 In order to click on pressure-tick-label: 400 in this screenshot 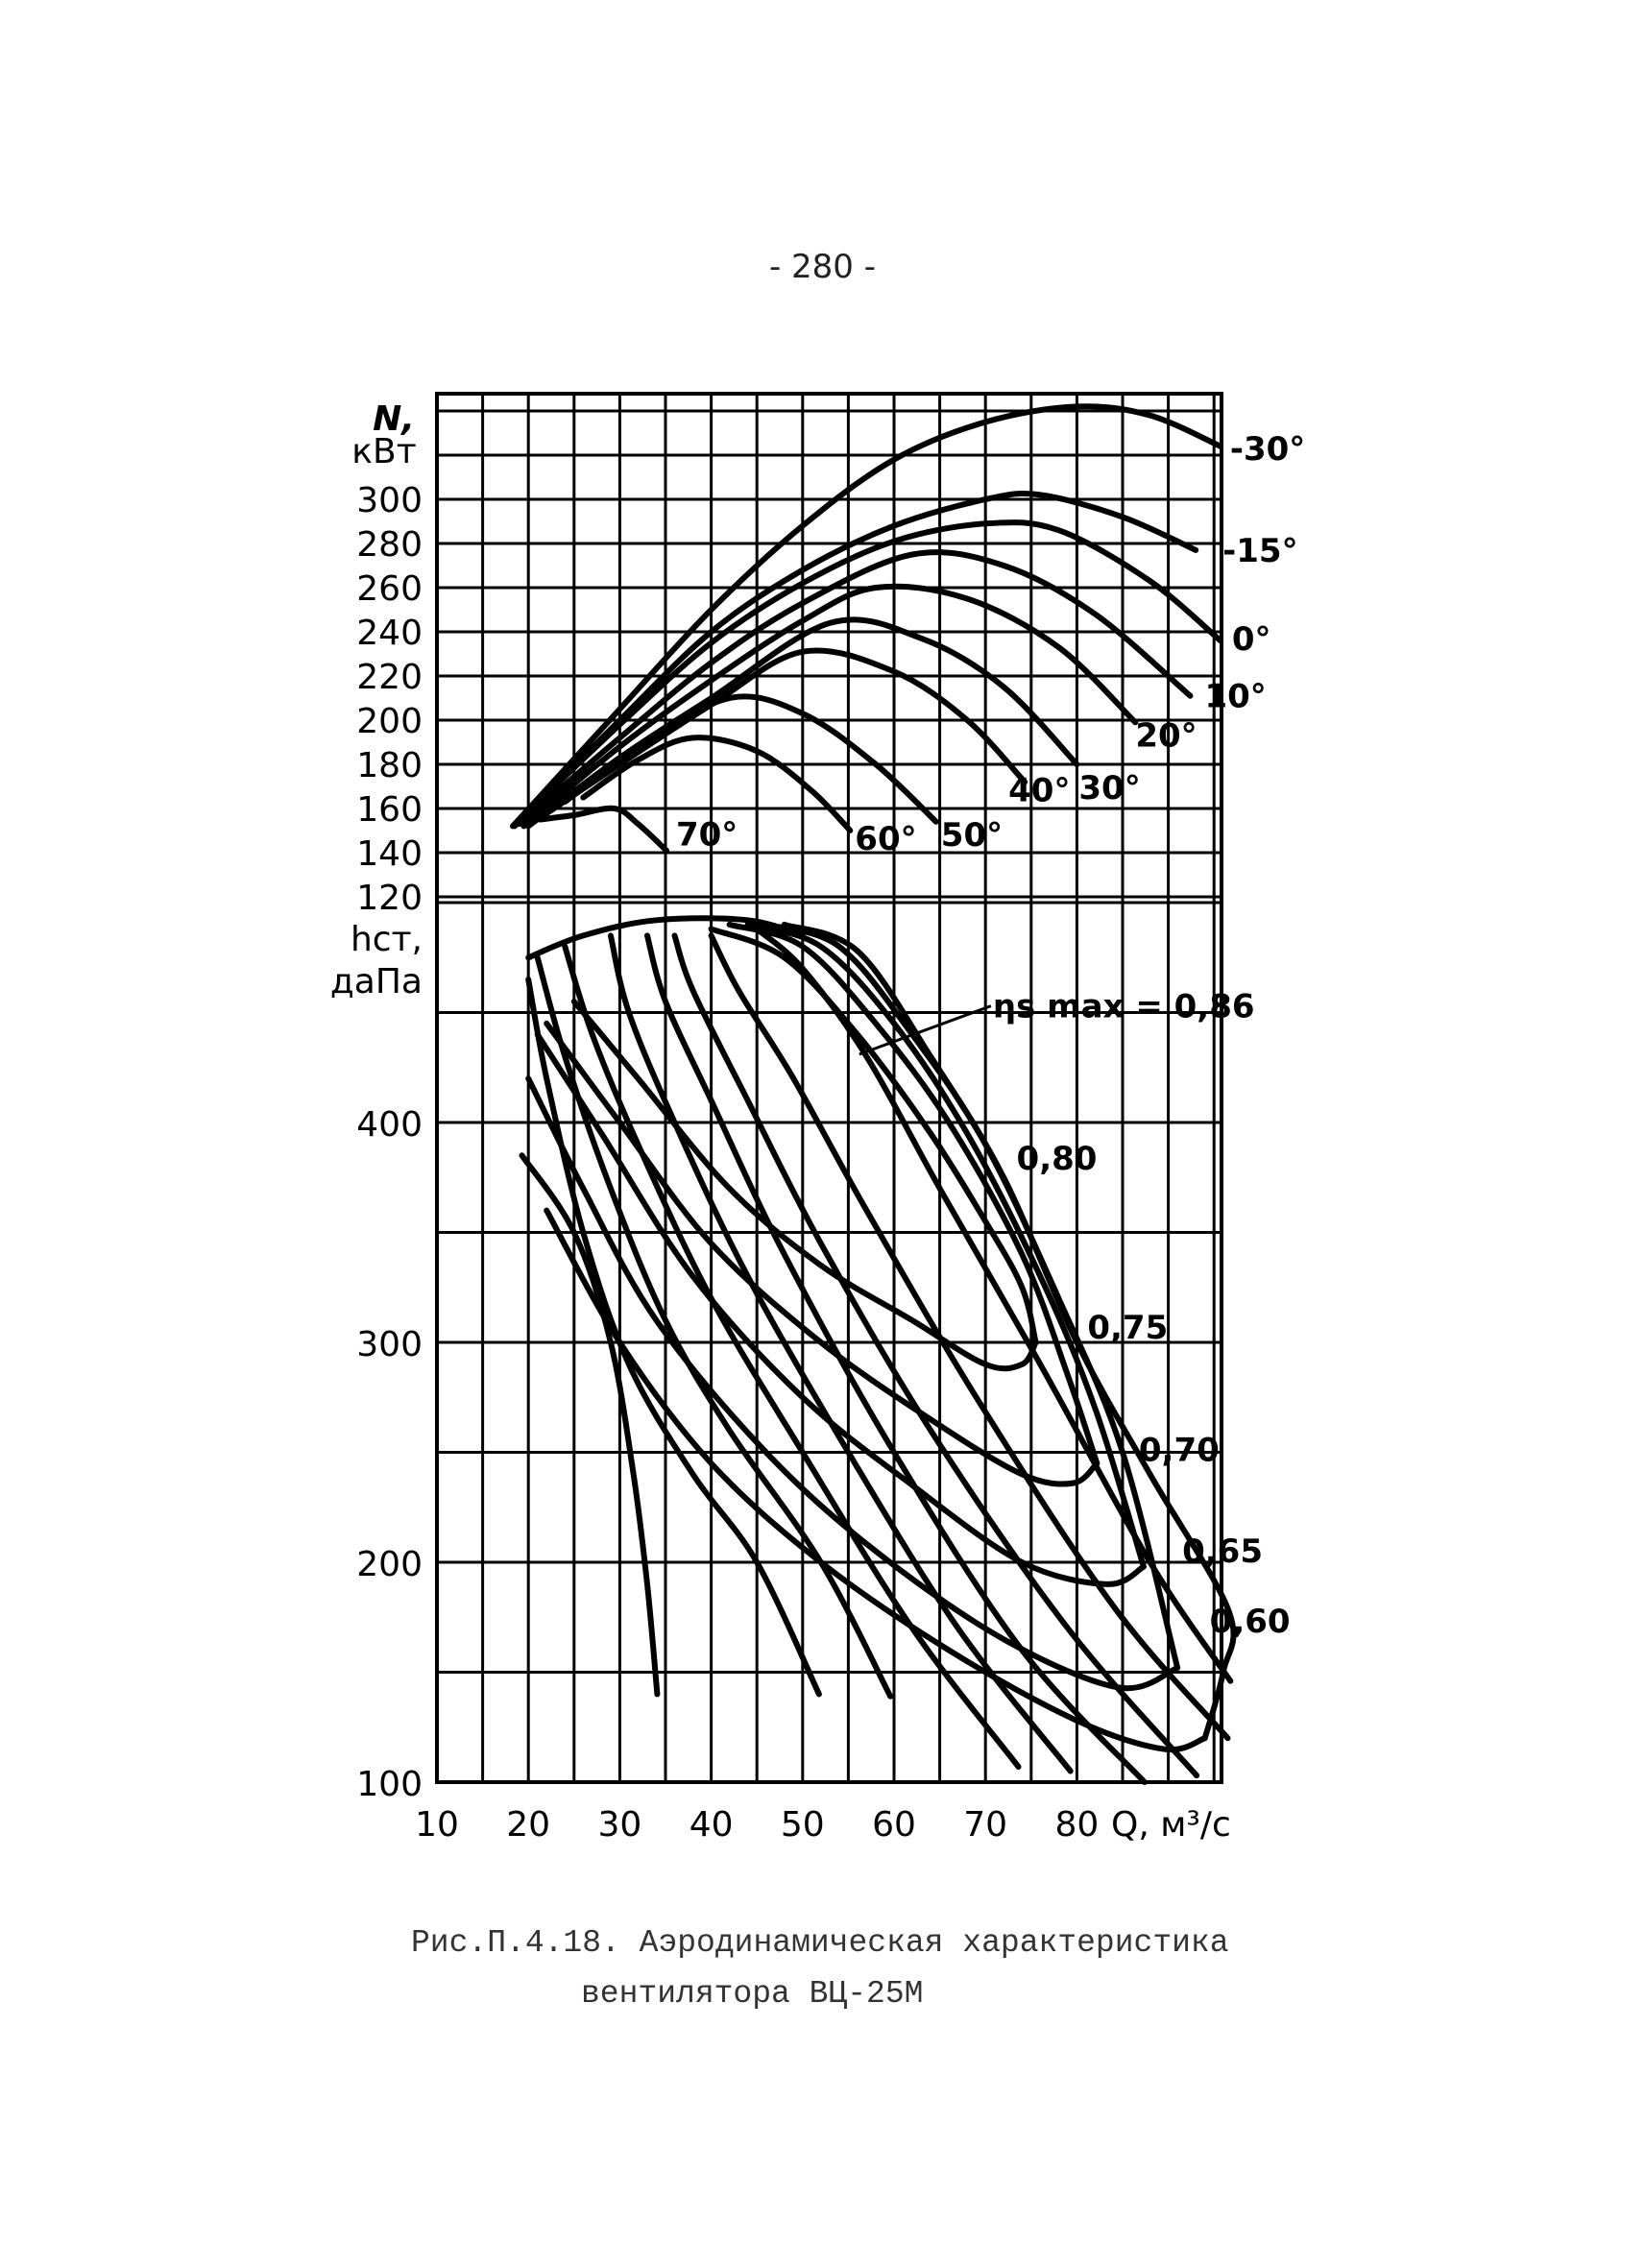, I will do `click(389, 1125)`.